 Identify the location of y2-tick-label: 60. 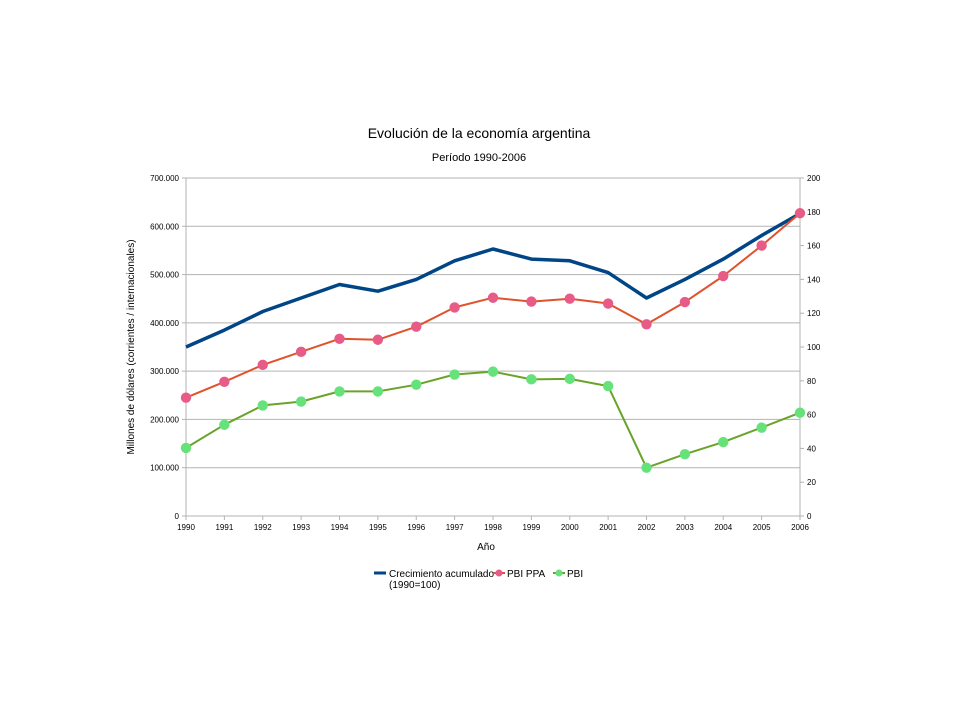
(811, 415).